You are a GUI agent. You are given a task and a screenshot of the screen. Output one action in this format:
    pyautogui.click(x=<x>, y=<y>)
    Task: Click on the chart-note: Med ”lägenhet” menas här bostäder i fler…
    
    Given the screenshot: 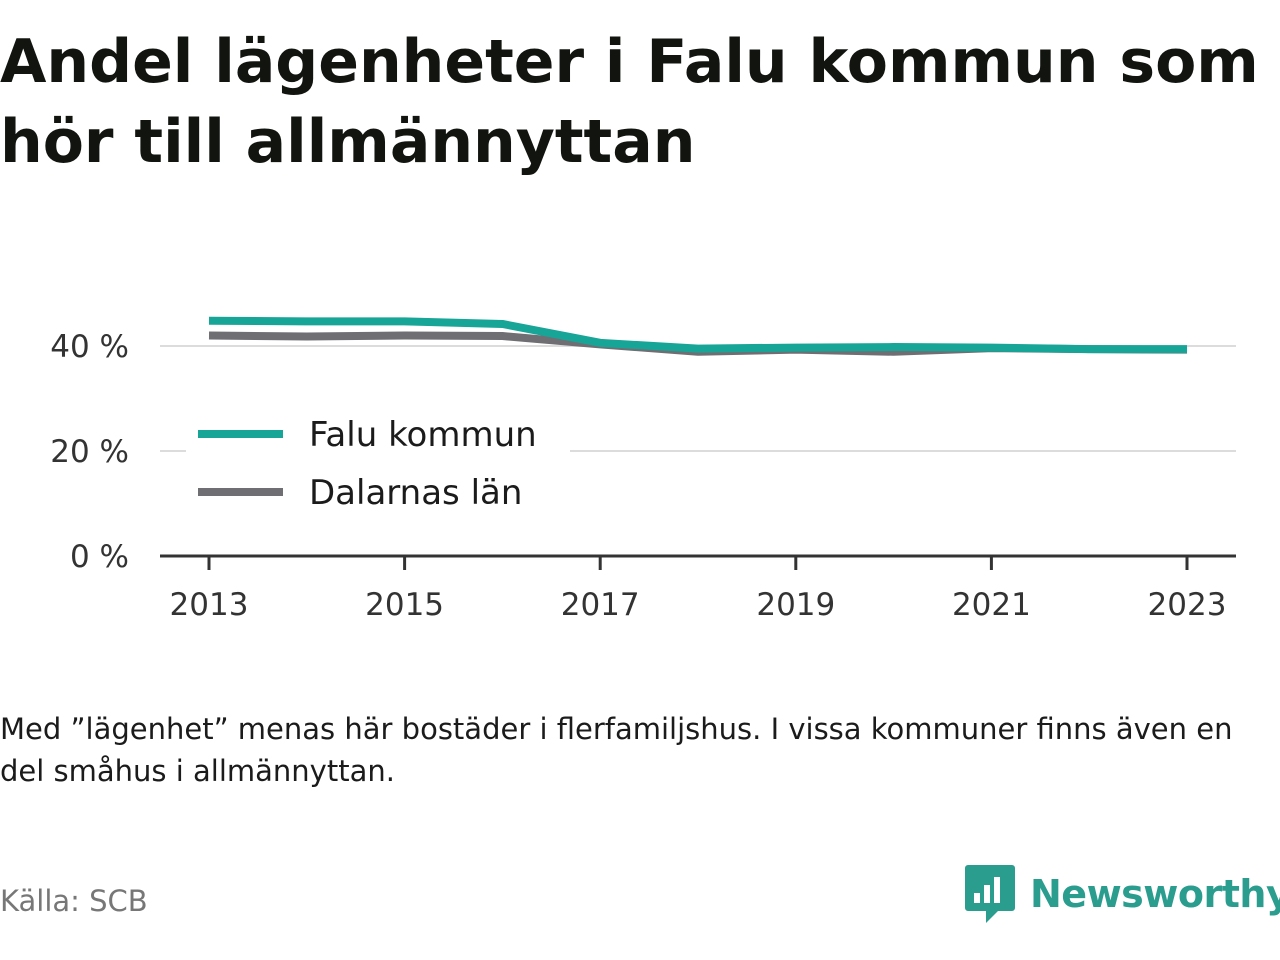 What is the action you would take?
    pyautogui.click(x=616, y=750)
    